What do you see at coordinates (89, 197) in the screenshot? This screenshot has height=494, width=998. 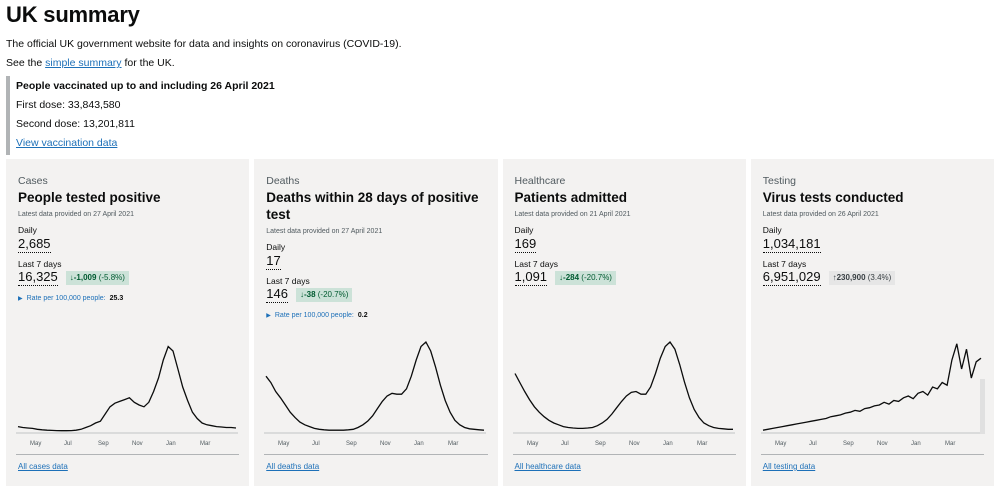 I see `card-title: People tested positive` at bounding box center [89, 197].